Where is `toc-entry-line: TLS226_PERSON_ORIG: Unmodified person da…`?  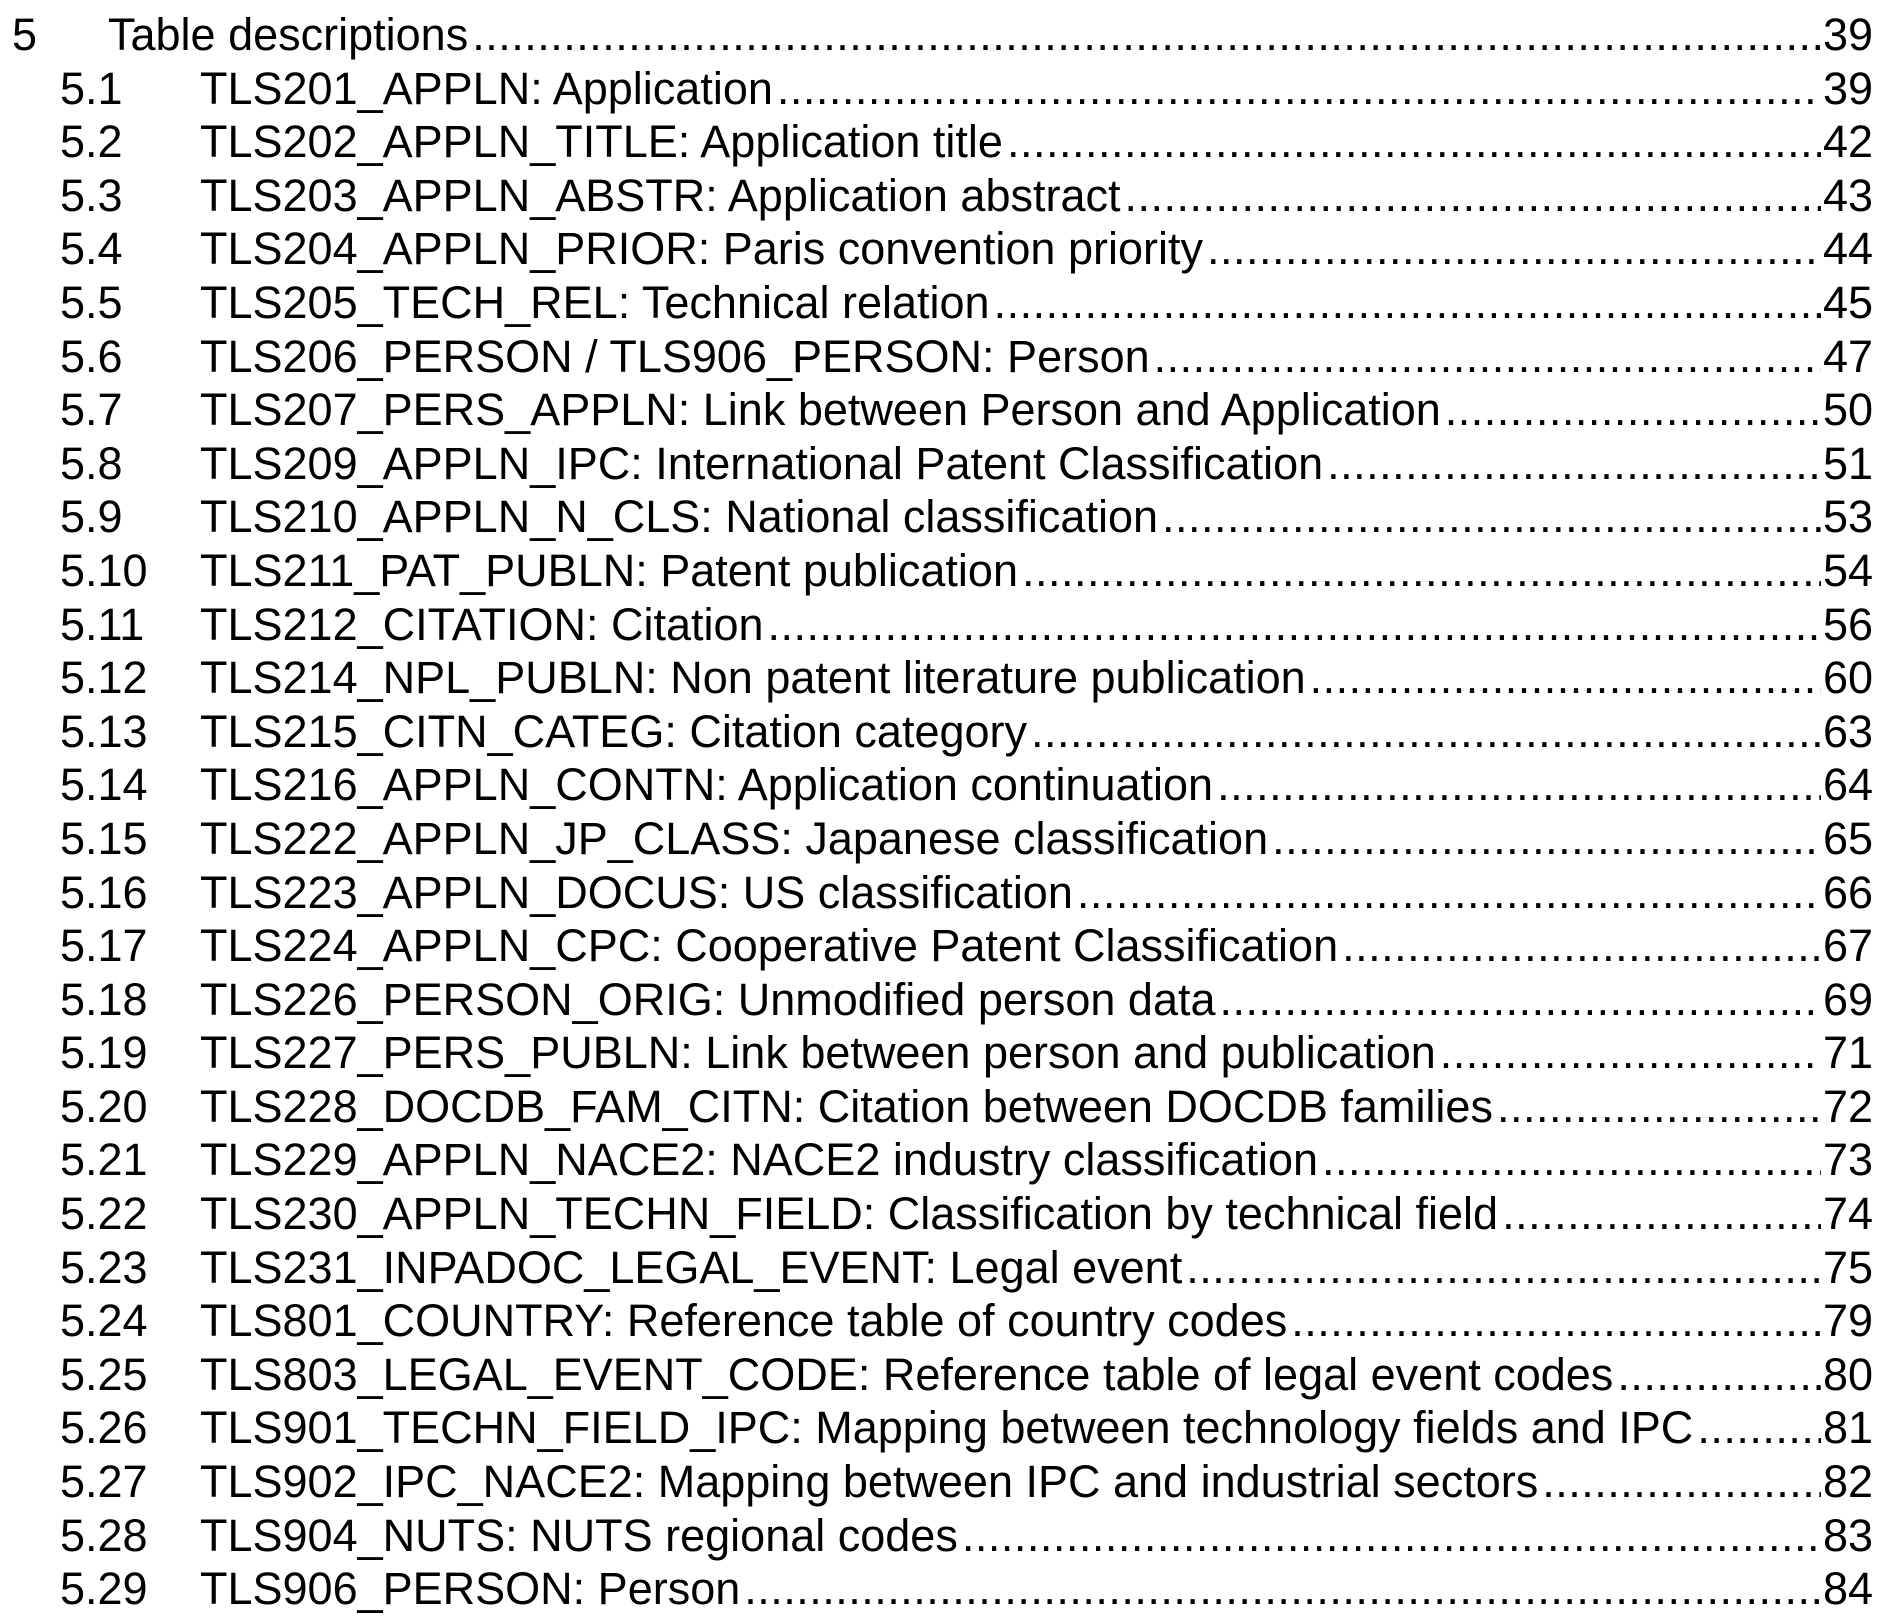 toc-entry-line: TLS226_PERSON_ORIG: Unmodified person da… is located at coordinates (1036, 1000).